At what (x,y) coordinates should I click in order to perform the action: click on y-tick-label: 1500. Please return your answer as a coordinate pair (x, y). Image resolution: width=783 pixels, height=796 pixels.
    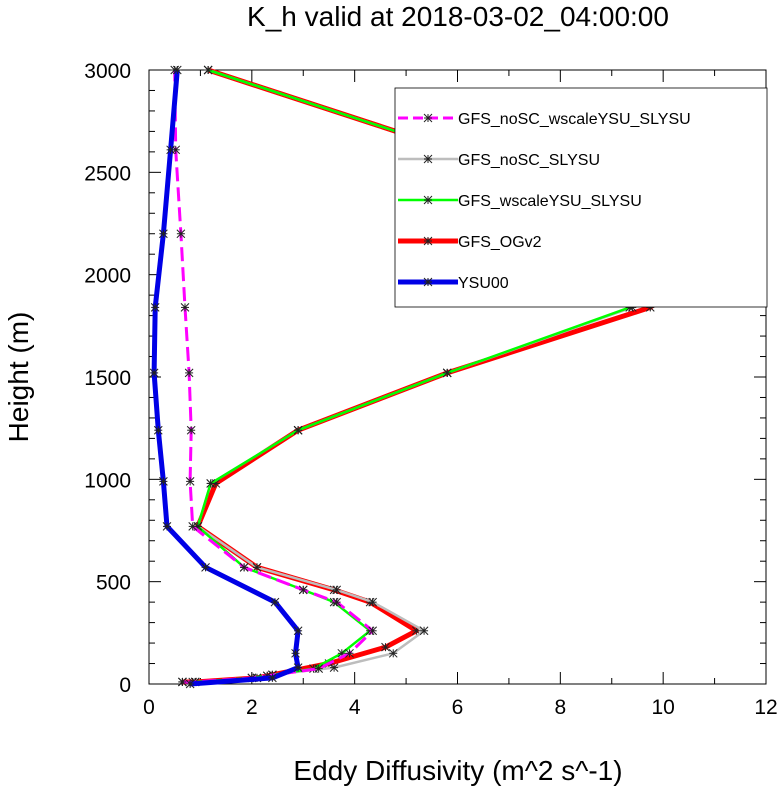
    Looking at the image, I should click on (107, 378).